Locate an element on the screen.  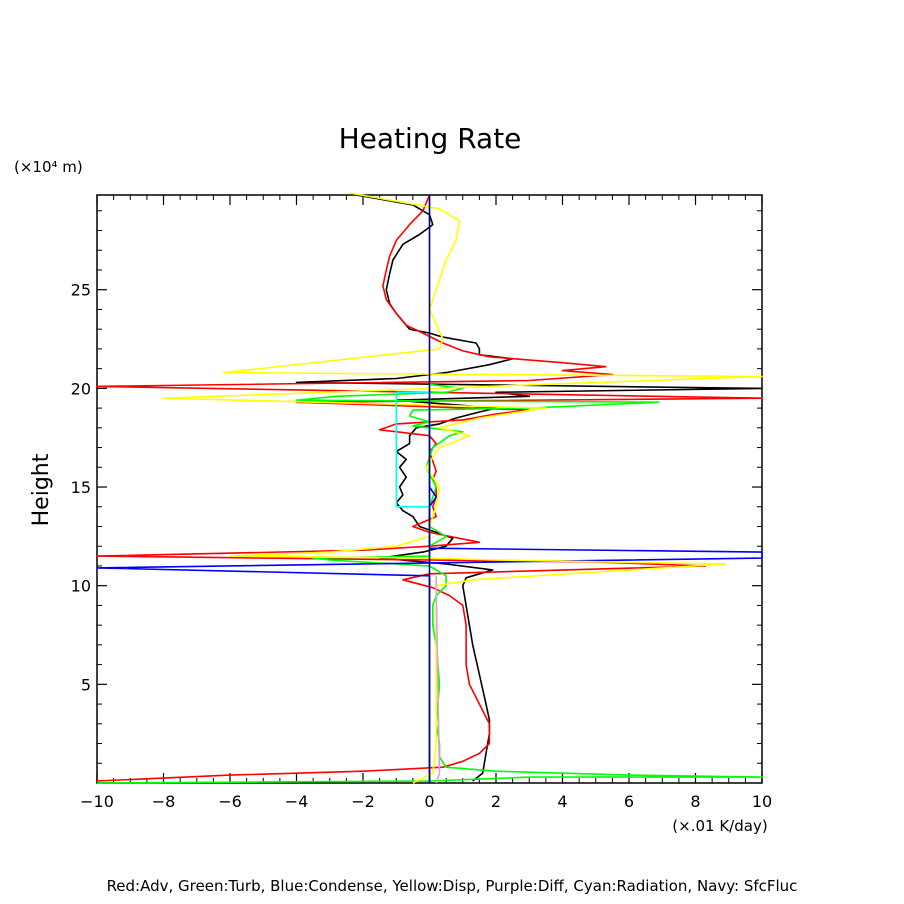
chart-title: Heating Rate is located at coordinates (430, 138).